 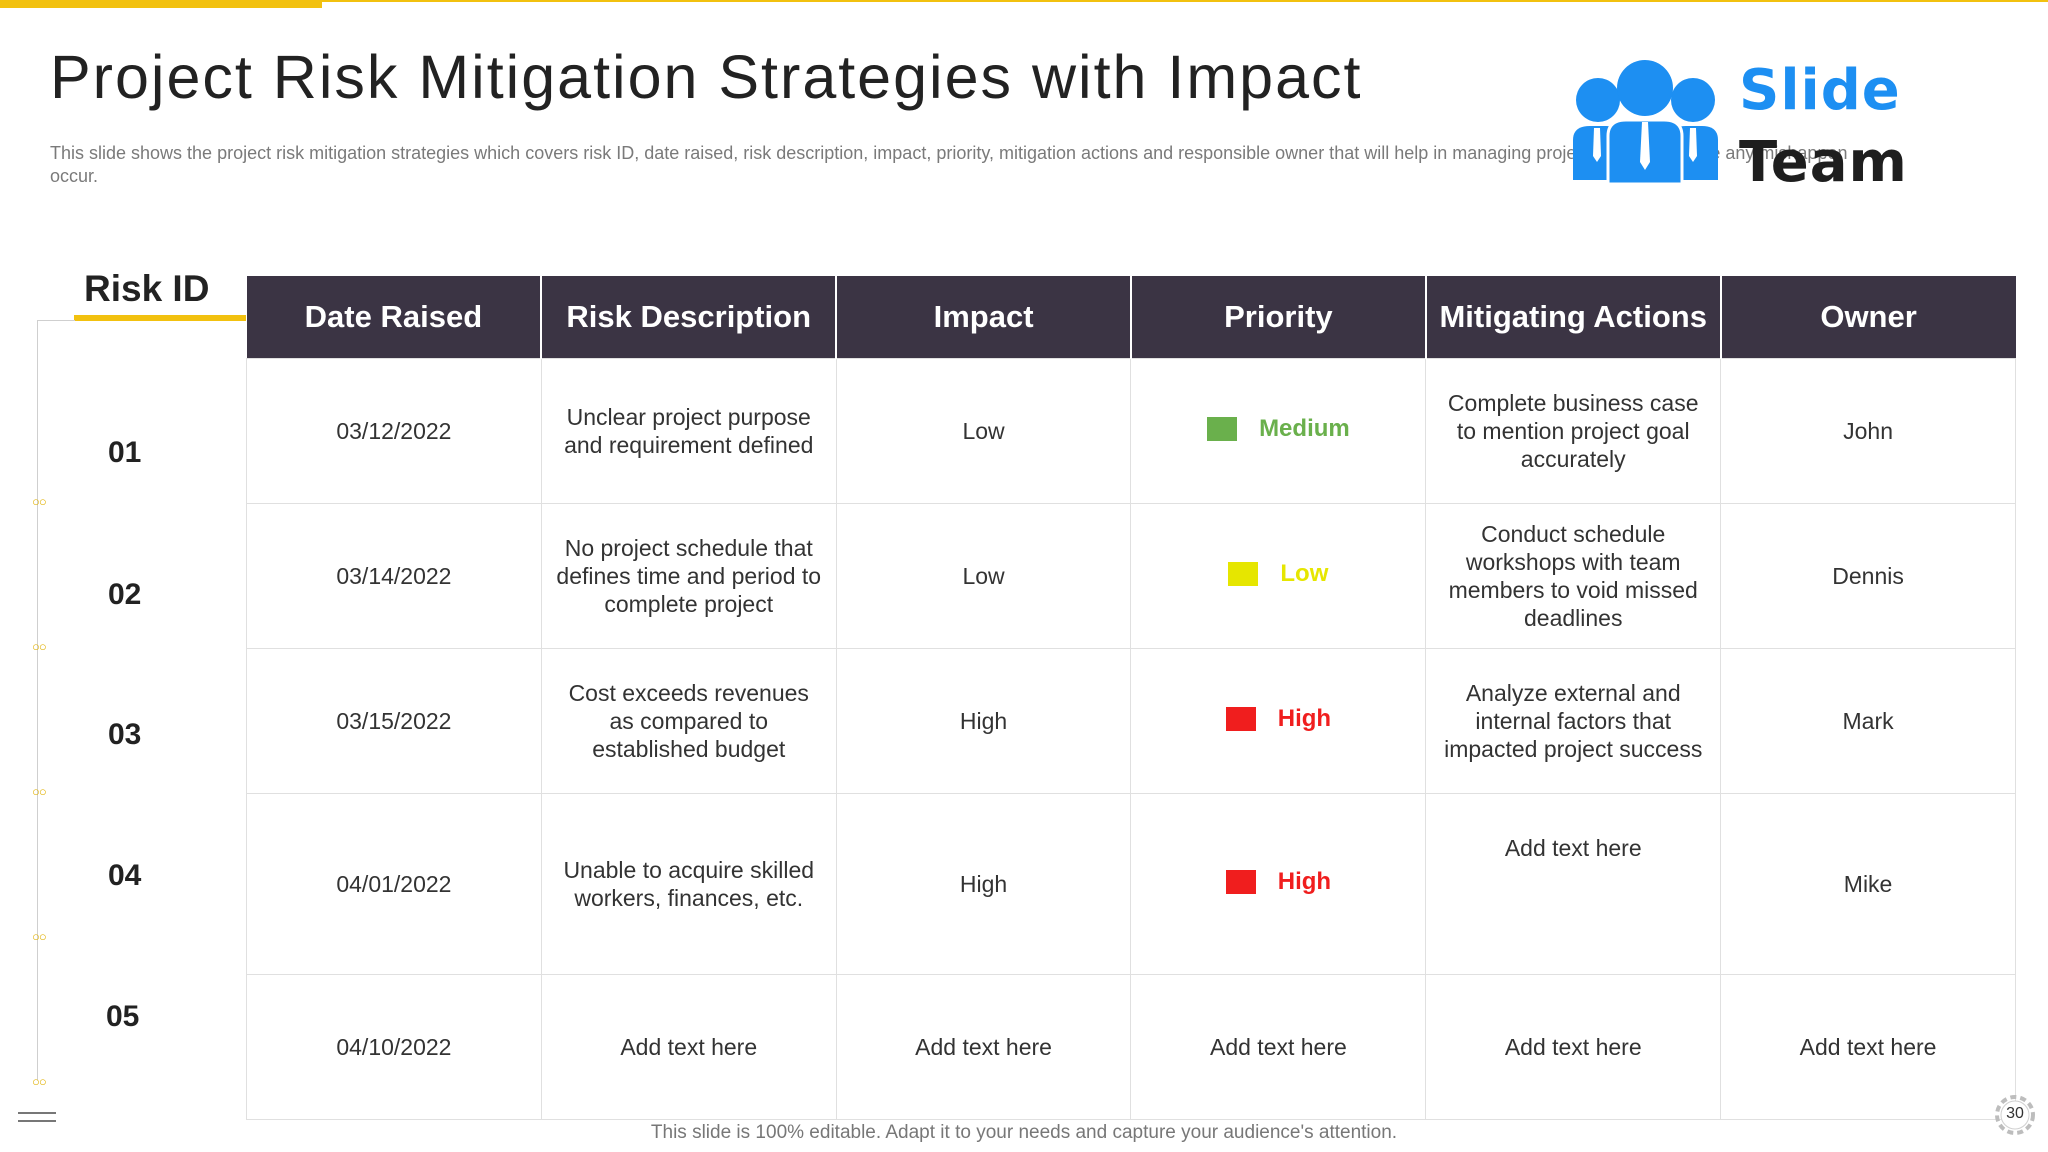 What do you see at coordinates (1572, 317) in the screenshot?
I see `col-header-actions: Mitigating Actions` at bounding box center [1572, 317].